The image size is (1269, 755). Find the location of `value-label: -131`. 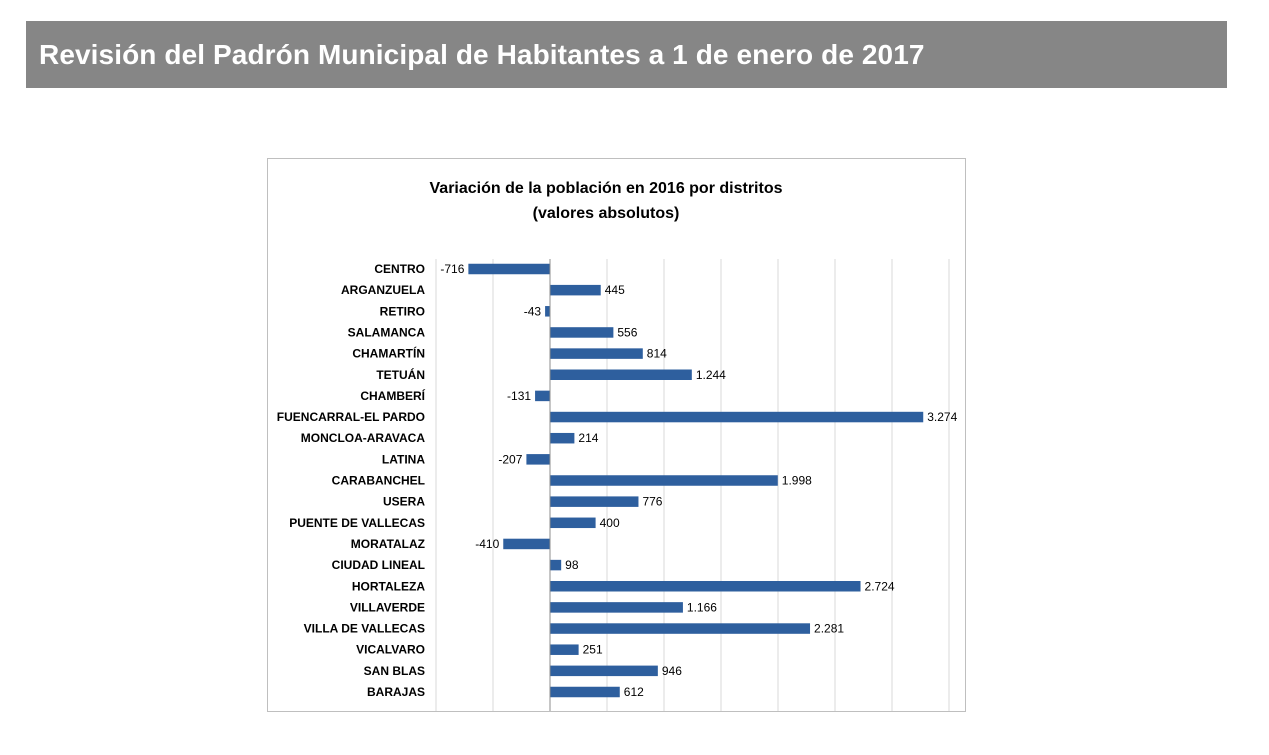

value-label: -131 is located at coordinates (519, 396).